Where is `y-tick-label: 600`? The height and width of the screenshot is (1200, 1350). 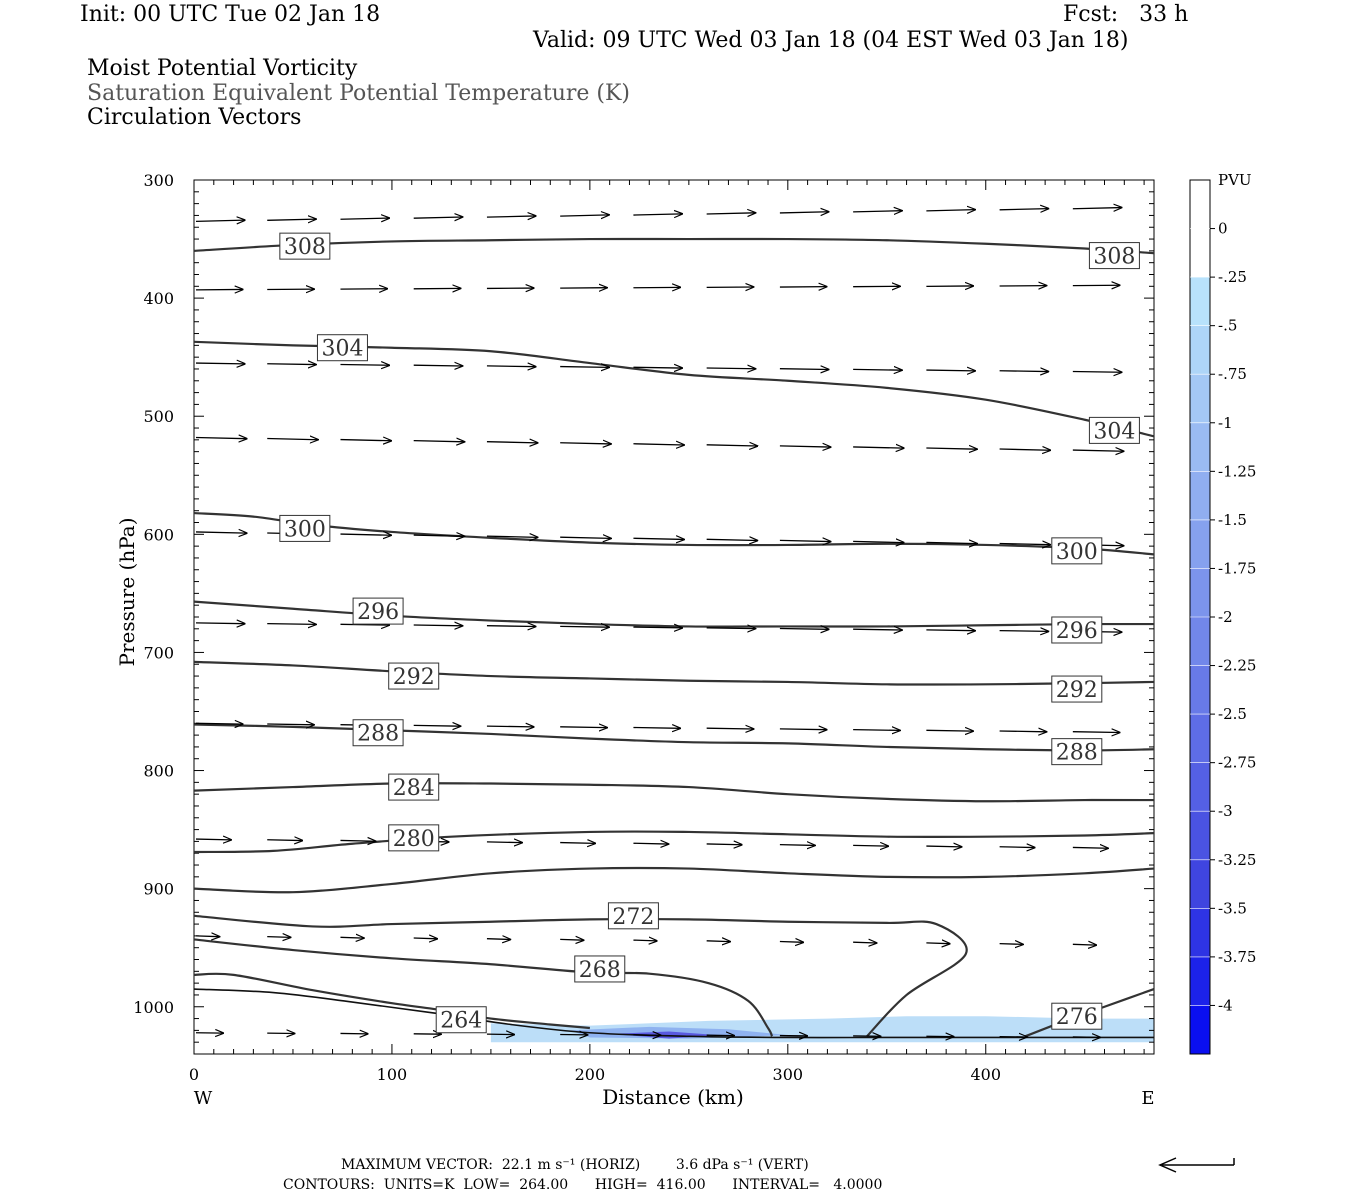
y-tick-label: 600 is located at coordinates (158, 534).